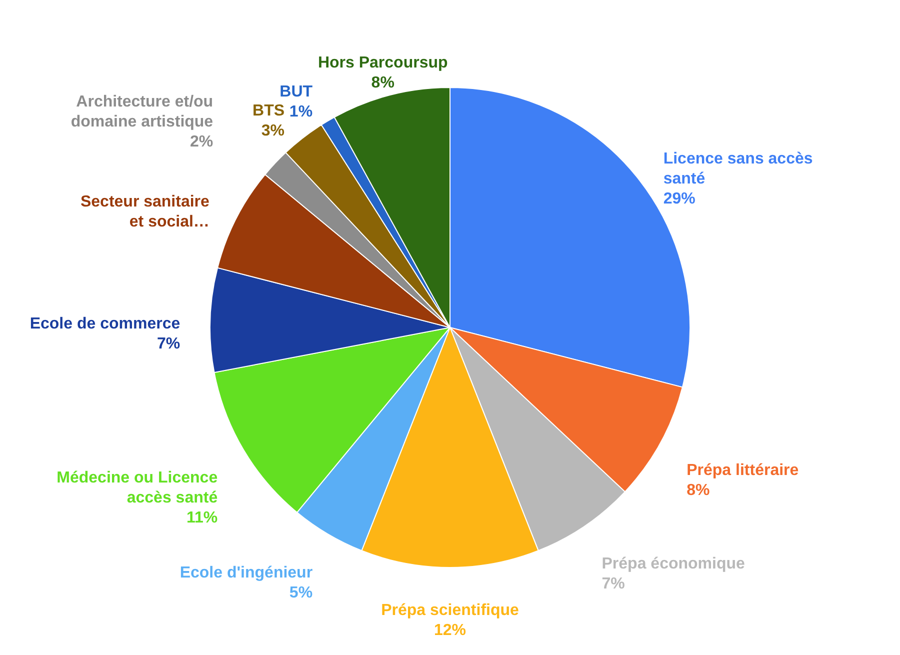 This screenshot has width=900, height=655. What do you see at coordinates (674, 563) in the screenshot?
I see `slice-label: Prépa économique` at bounding box center [674, 563].